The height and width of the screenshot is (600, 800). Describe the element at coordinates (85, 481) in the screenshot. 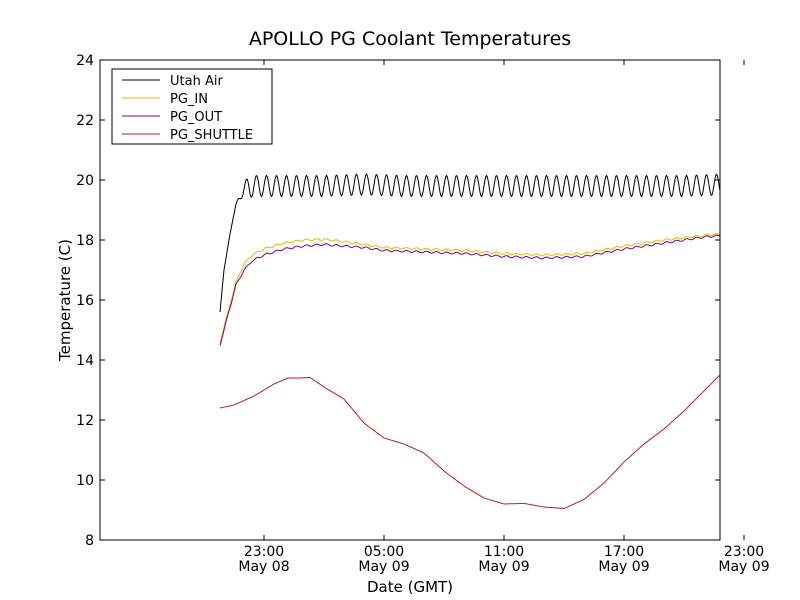

I see `y-tick-label: 10` at that location.